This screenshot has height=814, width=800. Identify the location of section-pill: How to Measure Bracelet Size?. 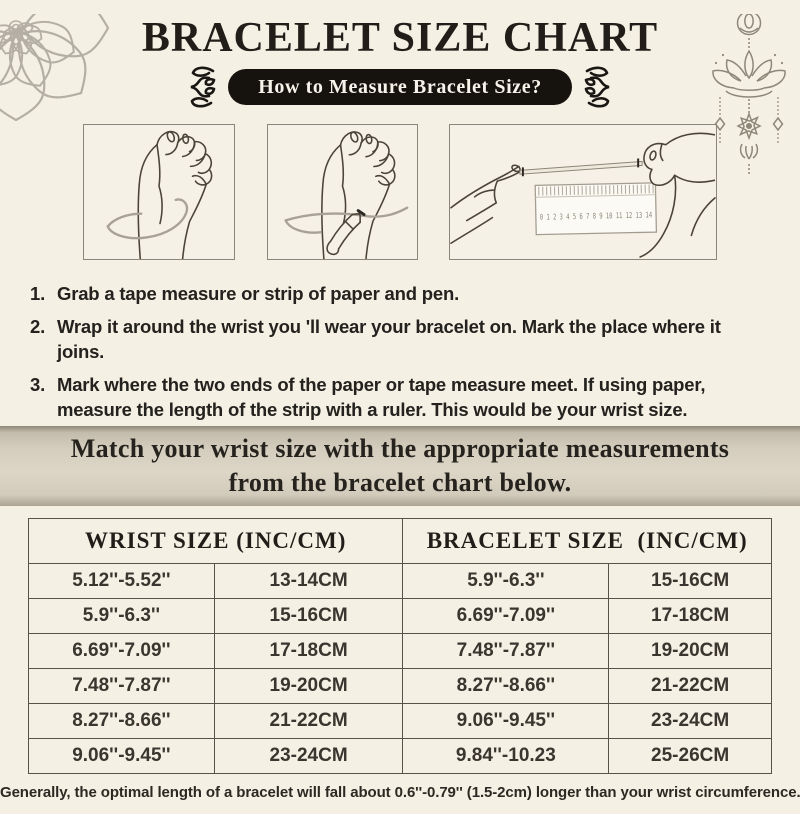
(400, 87).